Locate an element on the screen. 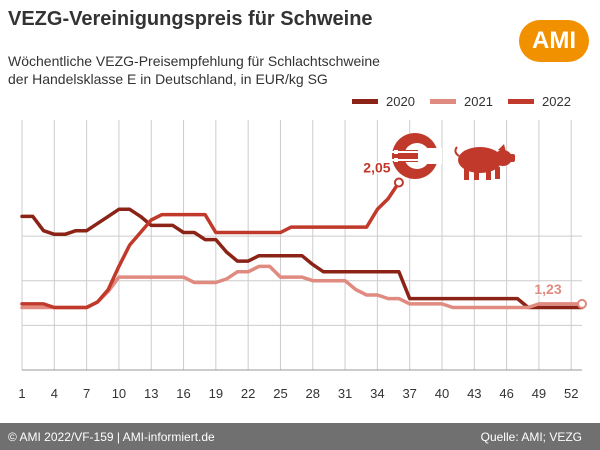  legend-swatch-2021 is located at coordinates (443, 101).